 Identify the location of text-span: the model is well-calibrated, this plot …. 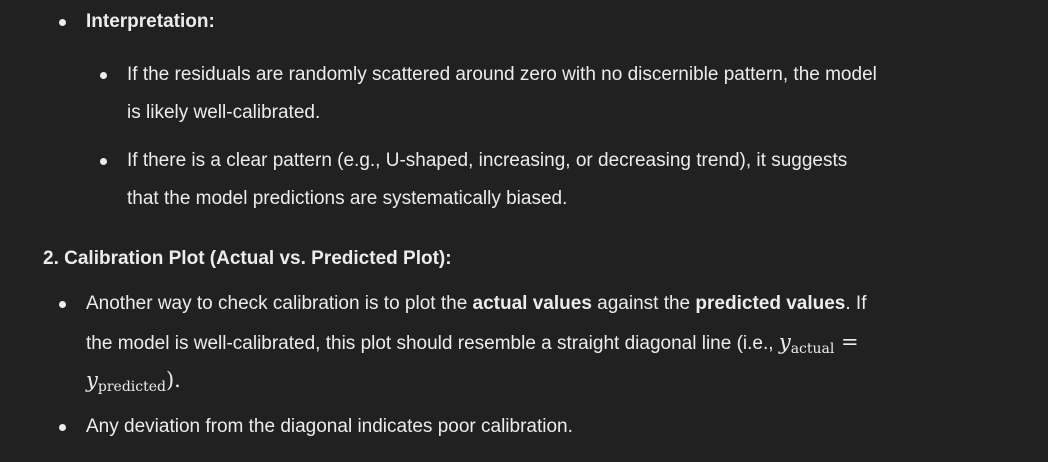
(432, 343).